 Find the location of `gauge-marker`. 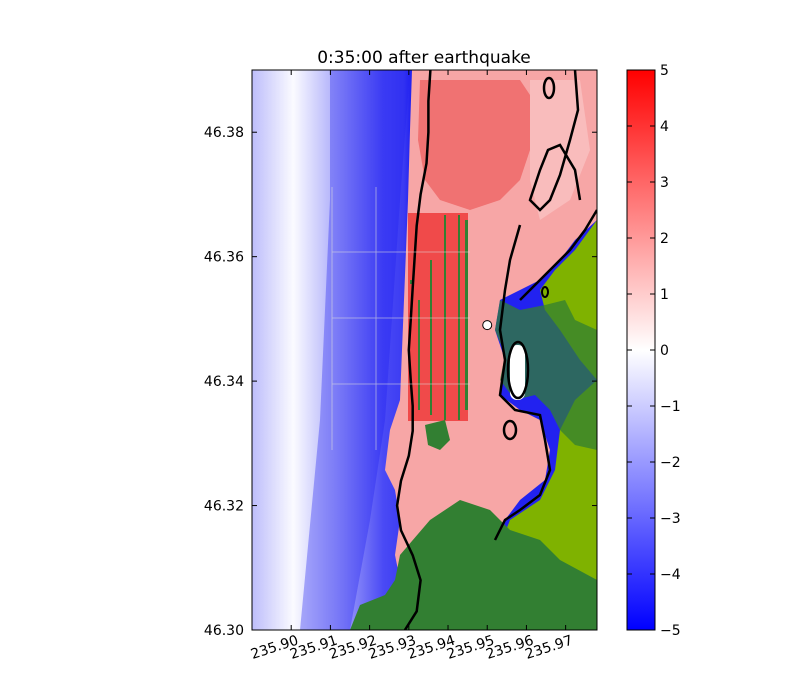

gauge-marker is located at coordinates (487, 325).